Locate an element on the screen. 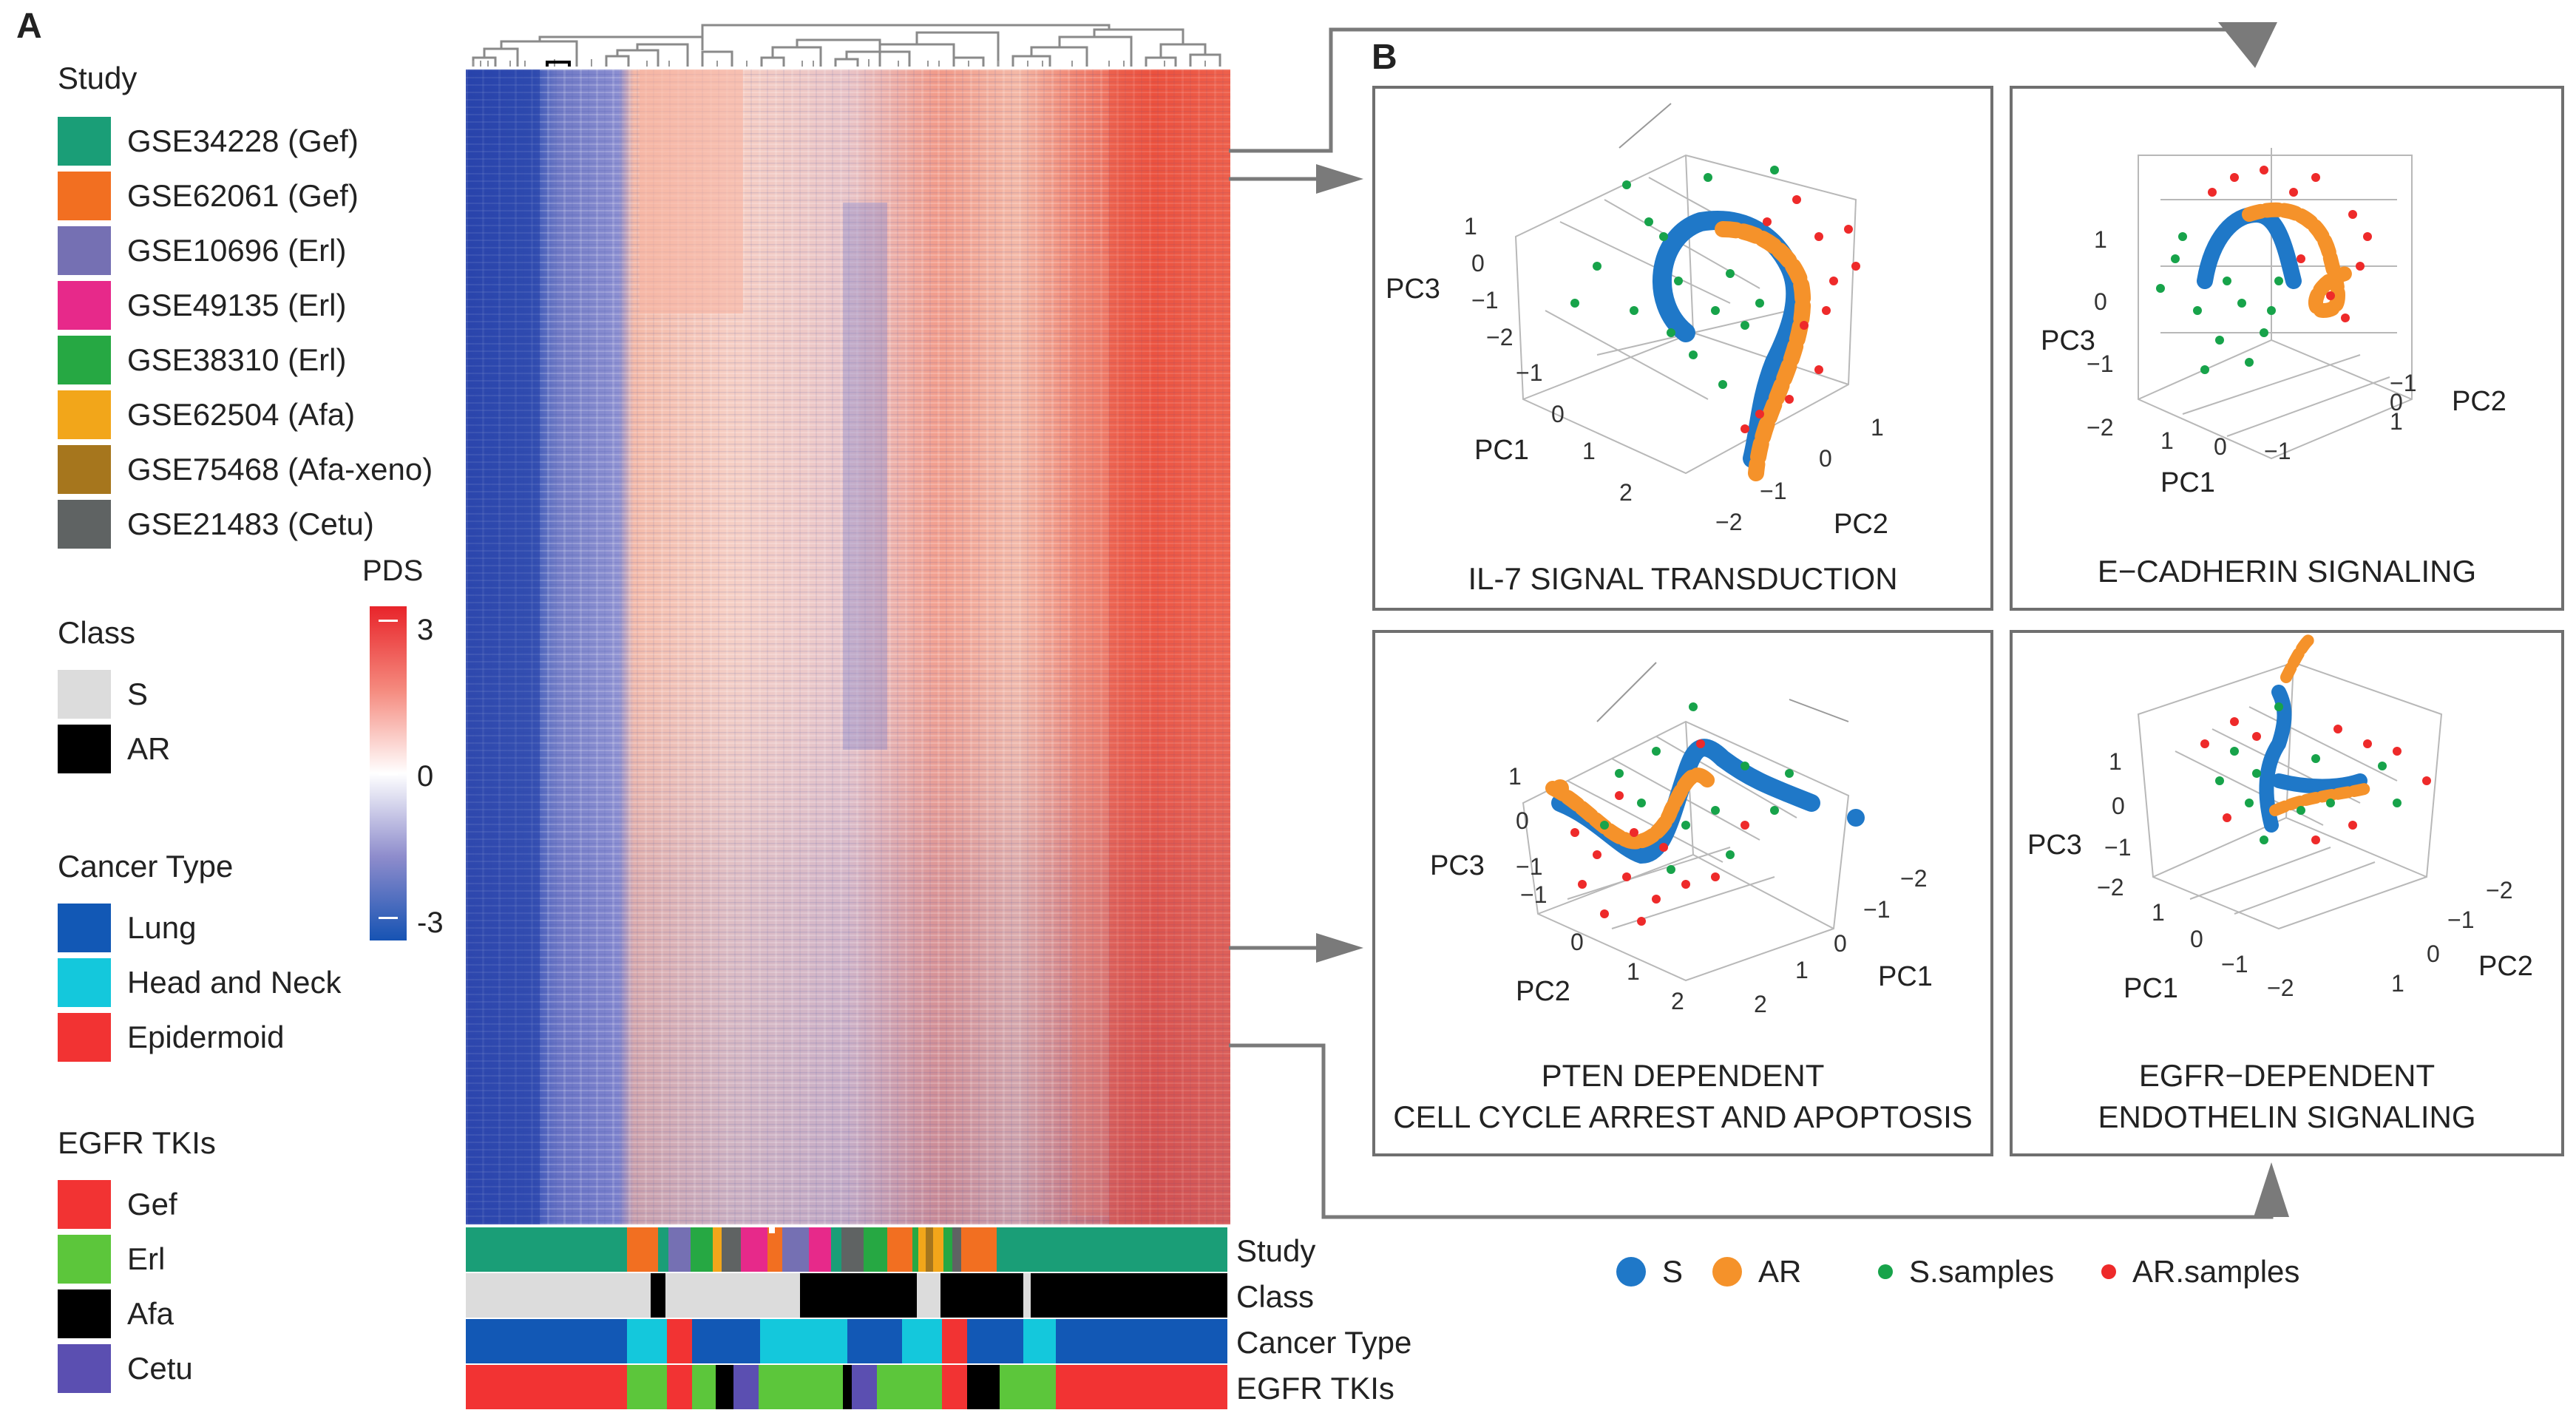 This screenshot has width=2576, height=1427. pca-plot-egfr-endothelin-title-line2: ENDOTHELIN SIGNALING is located at coordinates (2287, 1116).